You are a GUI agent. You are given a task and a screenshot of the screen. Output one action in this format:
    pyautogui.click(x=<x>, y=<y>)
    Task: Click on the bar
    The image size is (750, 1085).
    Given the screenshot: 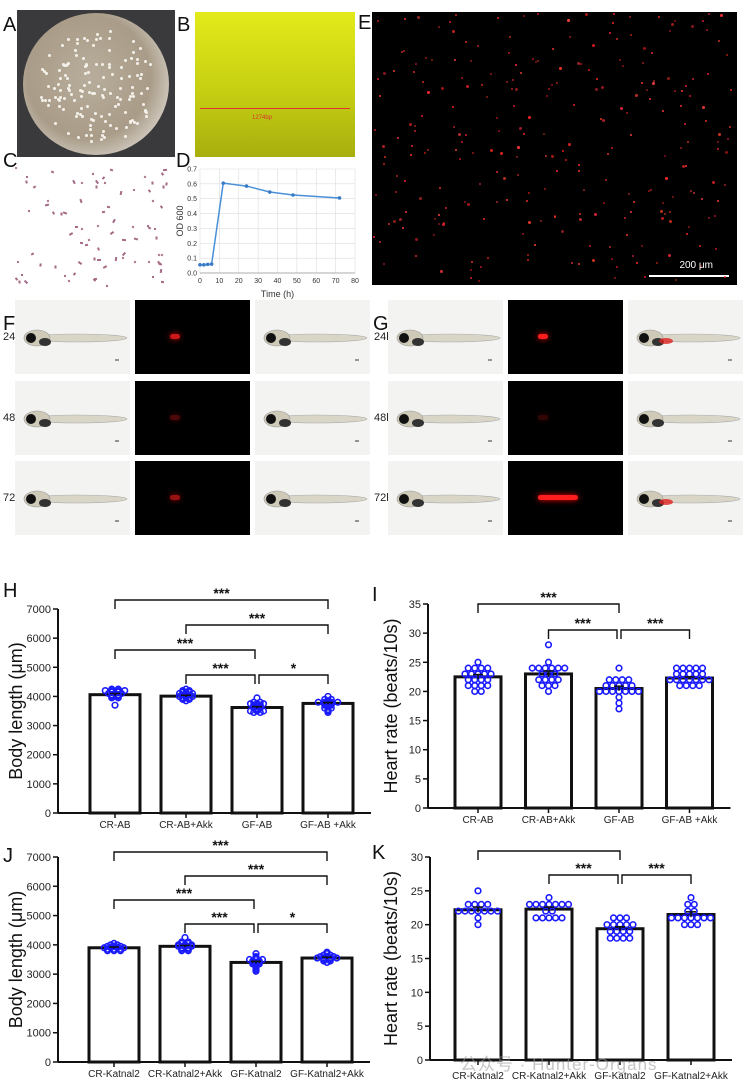 What is the action you would take?
    pyautogui.click(x=186, y=754)
    